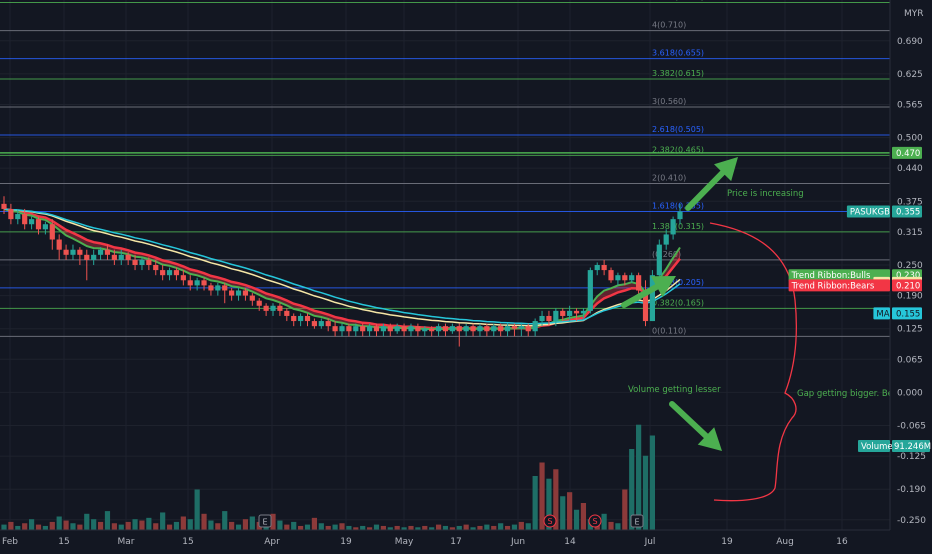 The width and height of the screenshot is (932, 554). What do you see at coordinates (346, 542) in the screenshot?
I see `x-tick-label: 19` at bounding box center [346, 542].